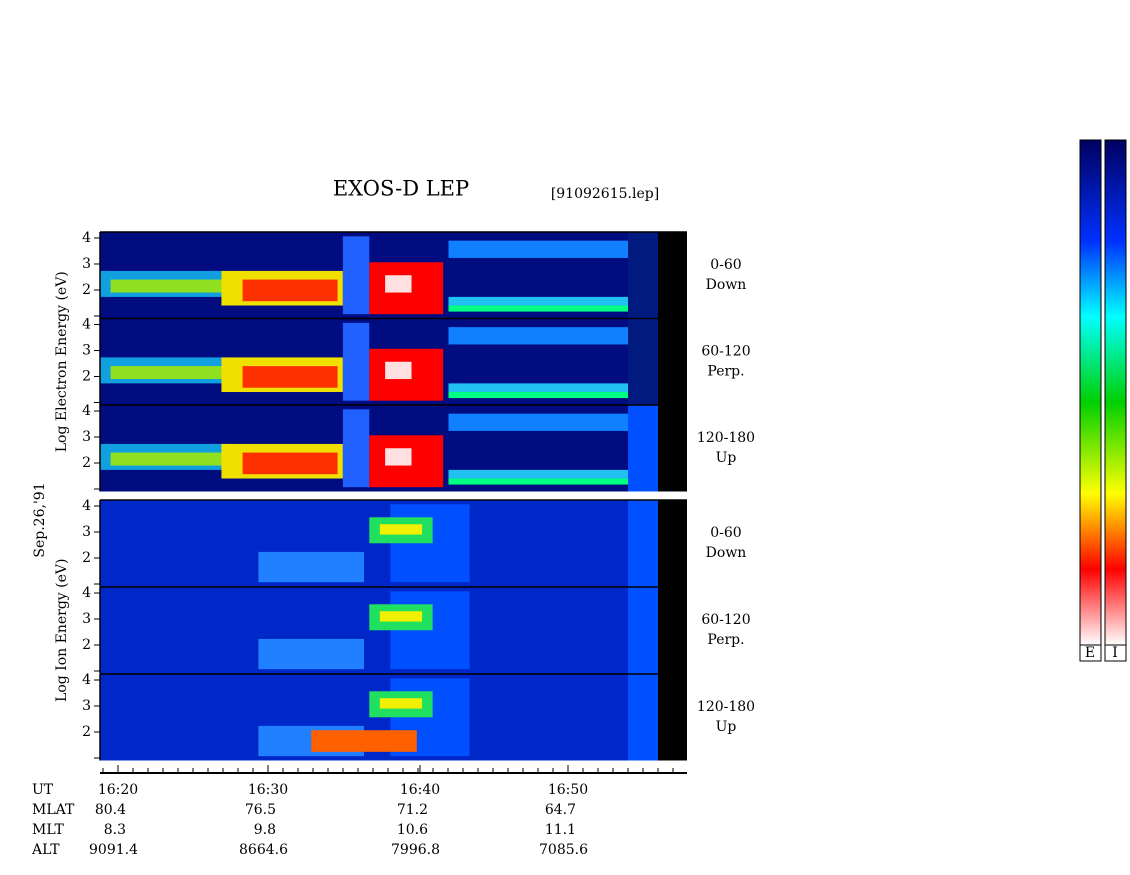 The height and width of the screenshot is (875, 1130). What do you see at coordinates (605, 194) in the screenshot?
I see `file-label: [91092615.lep]` at bounding box center [605, 194].